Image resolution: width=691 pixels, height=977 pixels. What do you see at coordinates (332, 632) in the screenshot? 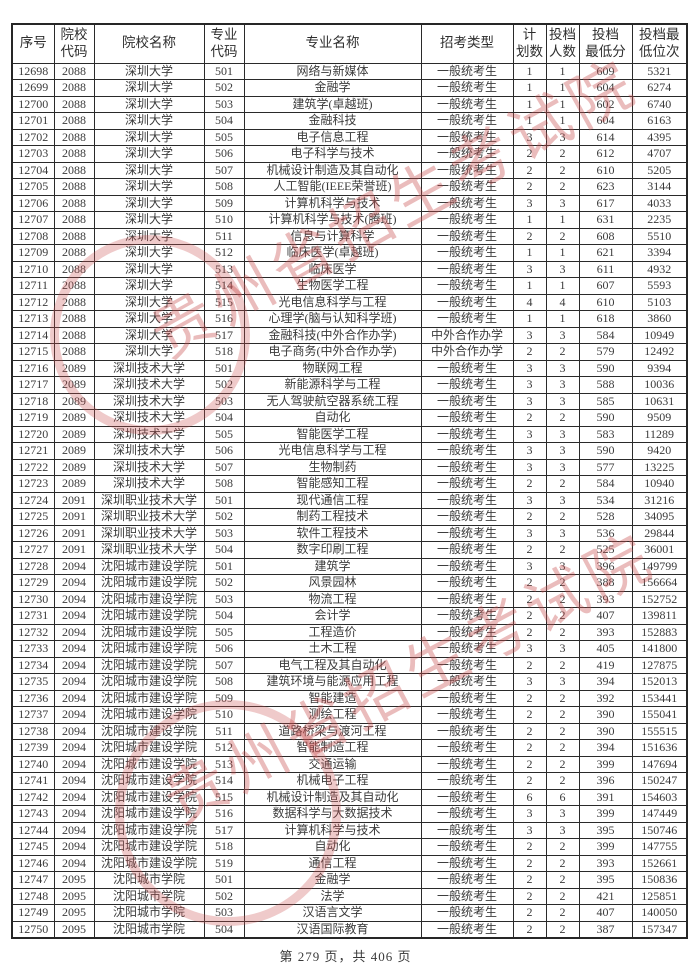
I see `table-cell: 工程造价` at bounding box center [332, 632].